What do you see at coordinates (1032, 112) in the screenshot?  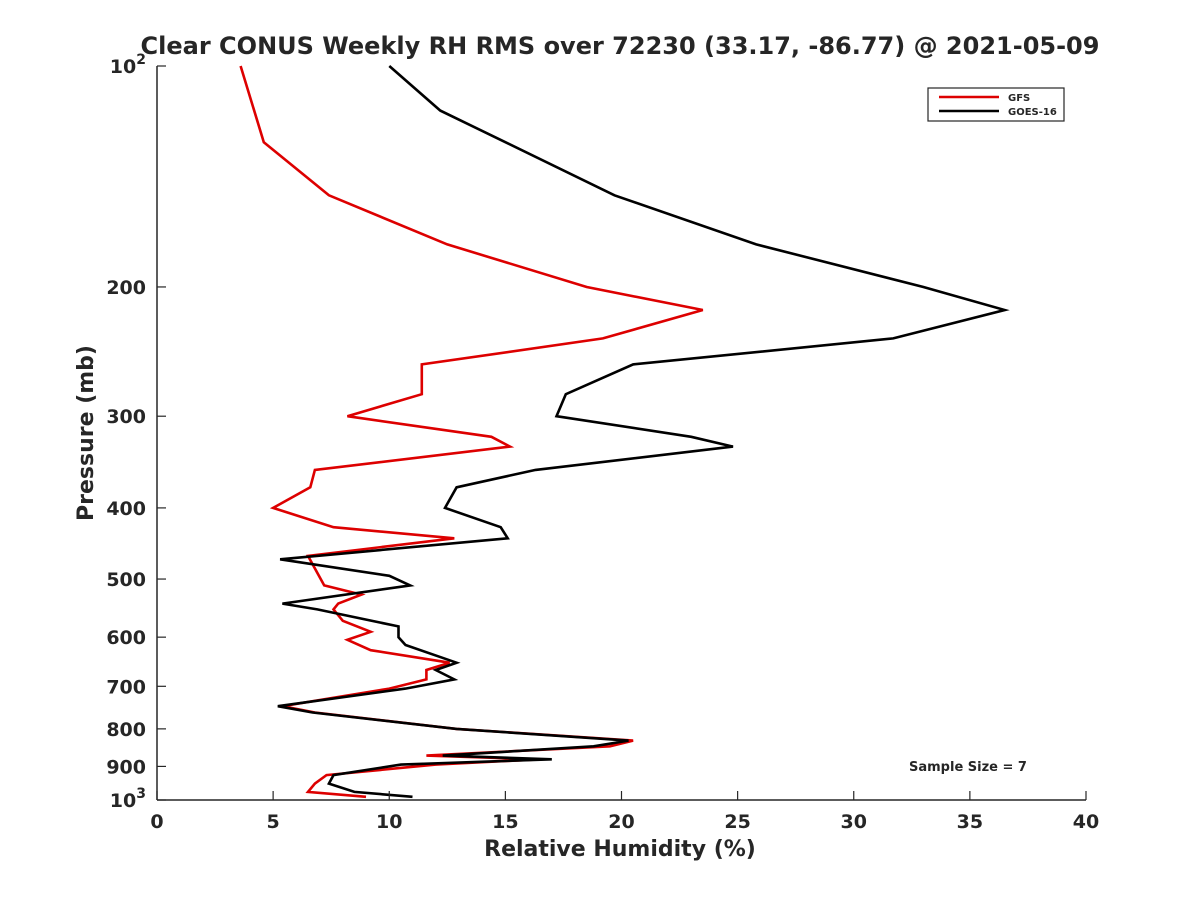 I see `legend-label: GOES-16` at bounding box center [1032, 112].